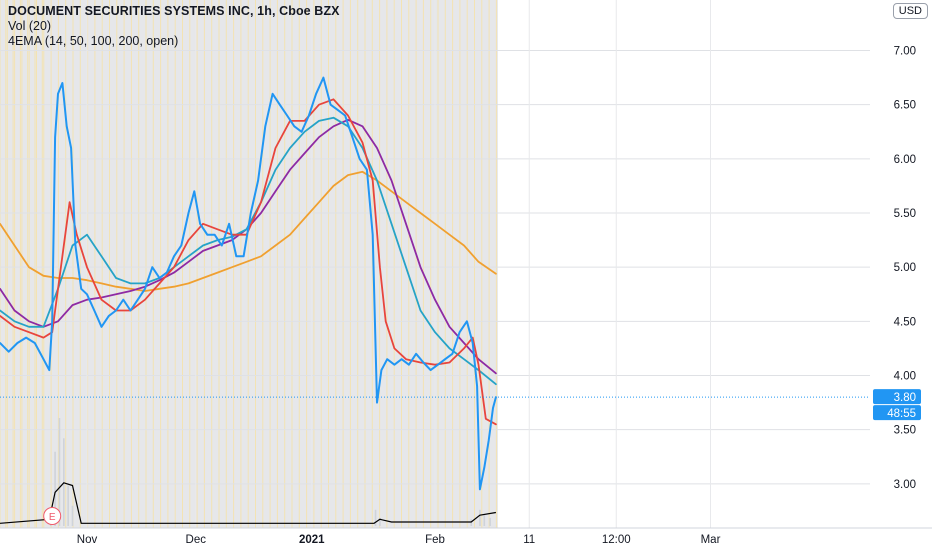 The width and height of the screenshot is (932, 550). I want to click on countdown-tag, so click(897, 413).